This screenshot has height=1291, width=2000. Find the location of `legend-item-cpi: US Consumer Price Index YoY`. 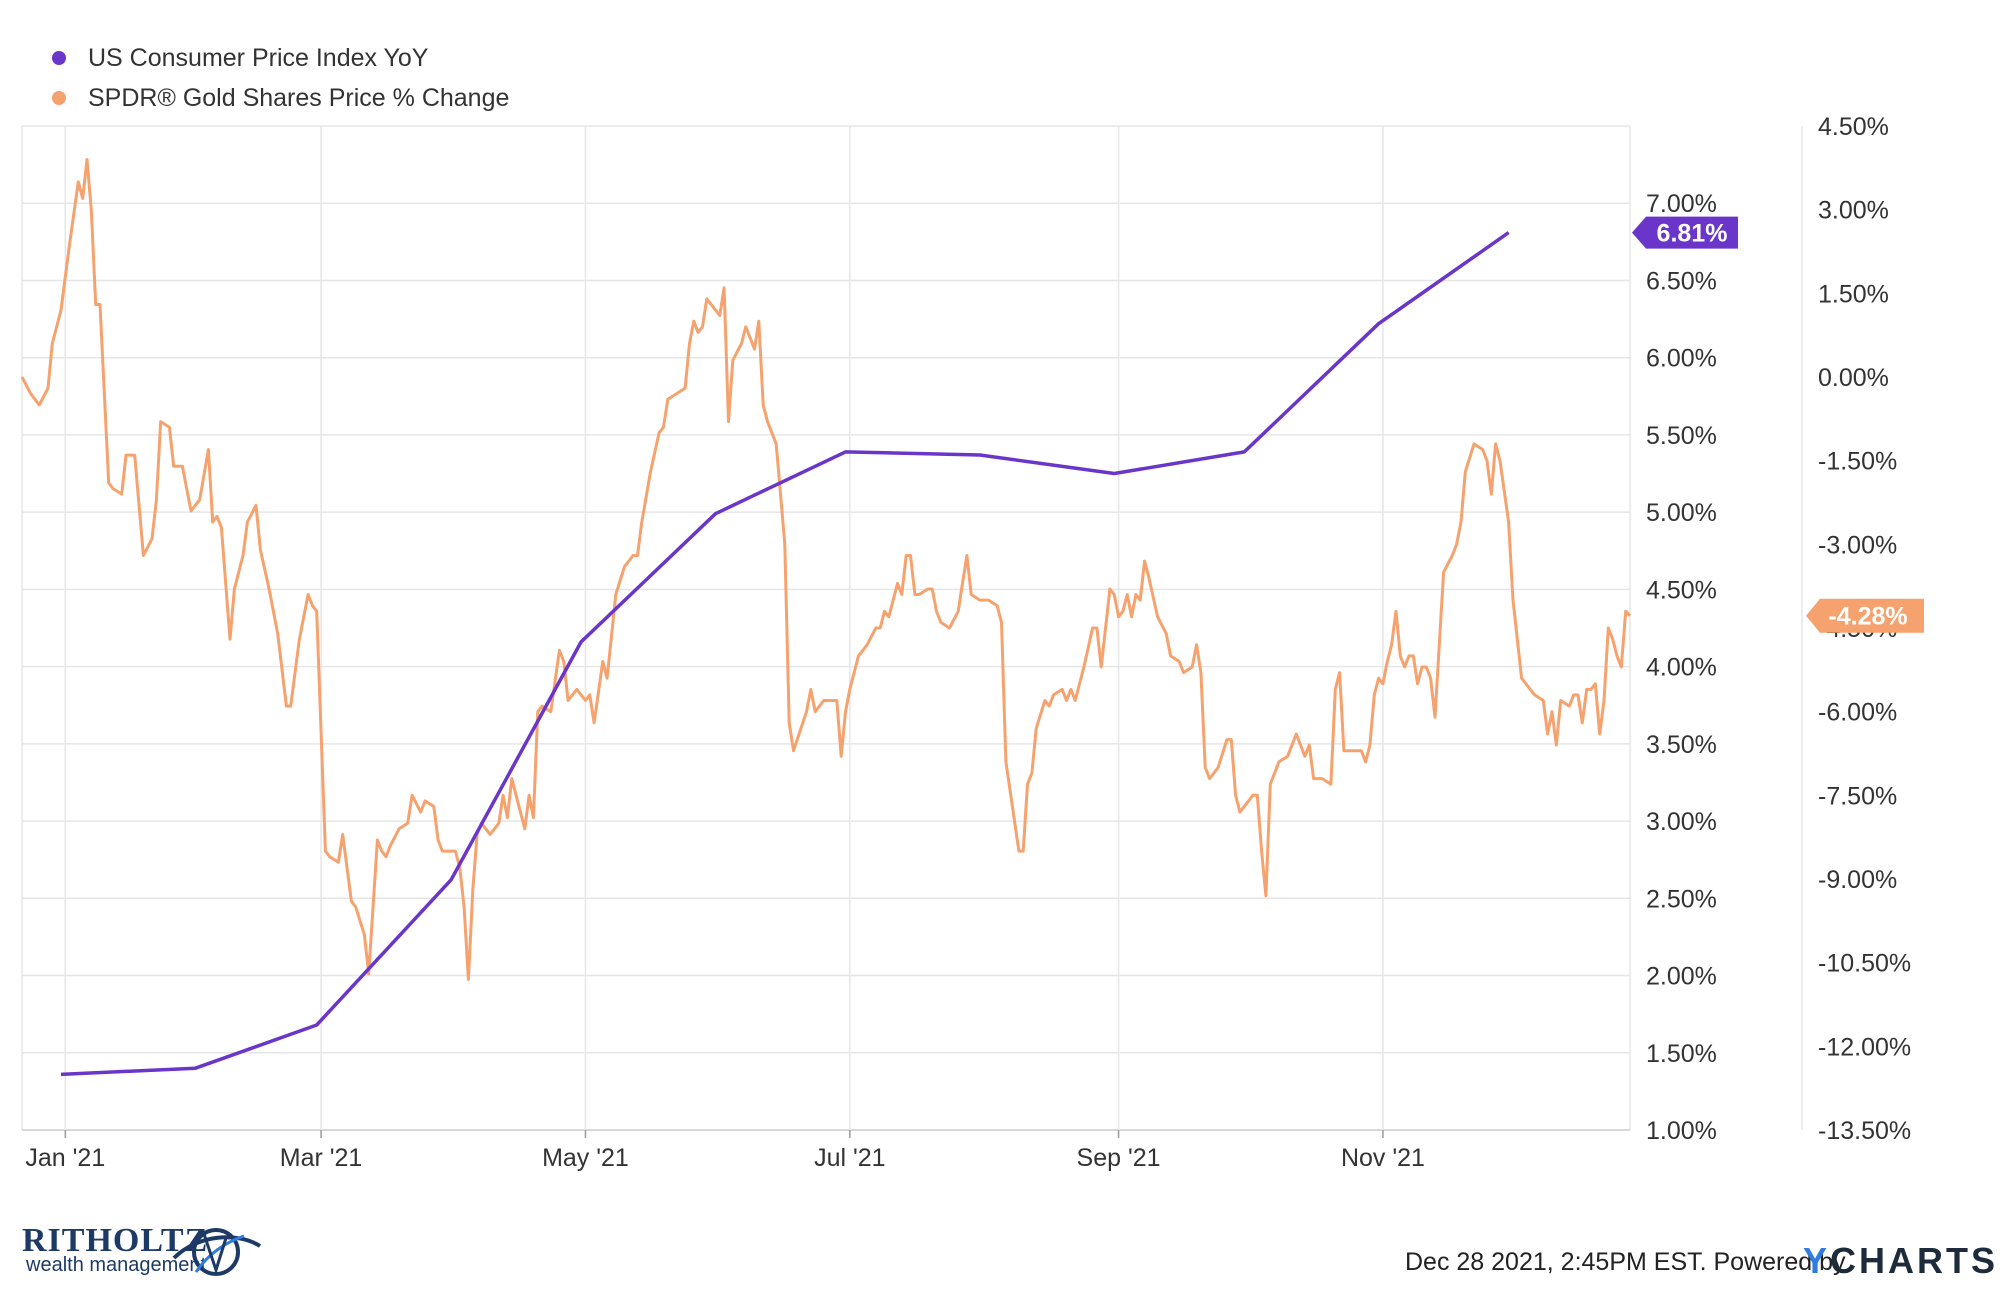

legend-item-cpi: US Consumer Price Index YoY is located at coordinates (280, 58).